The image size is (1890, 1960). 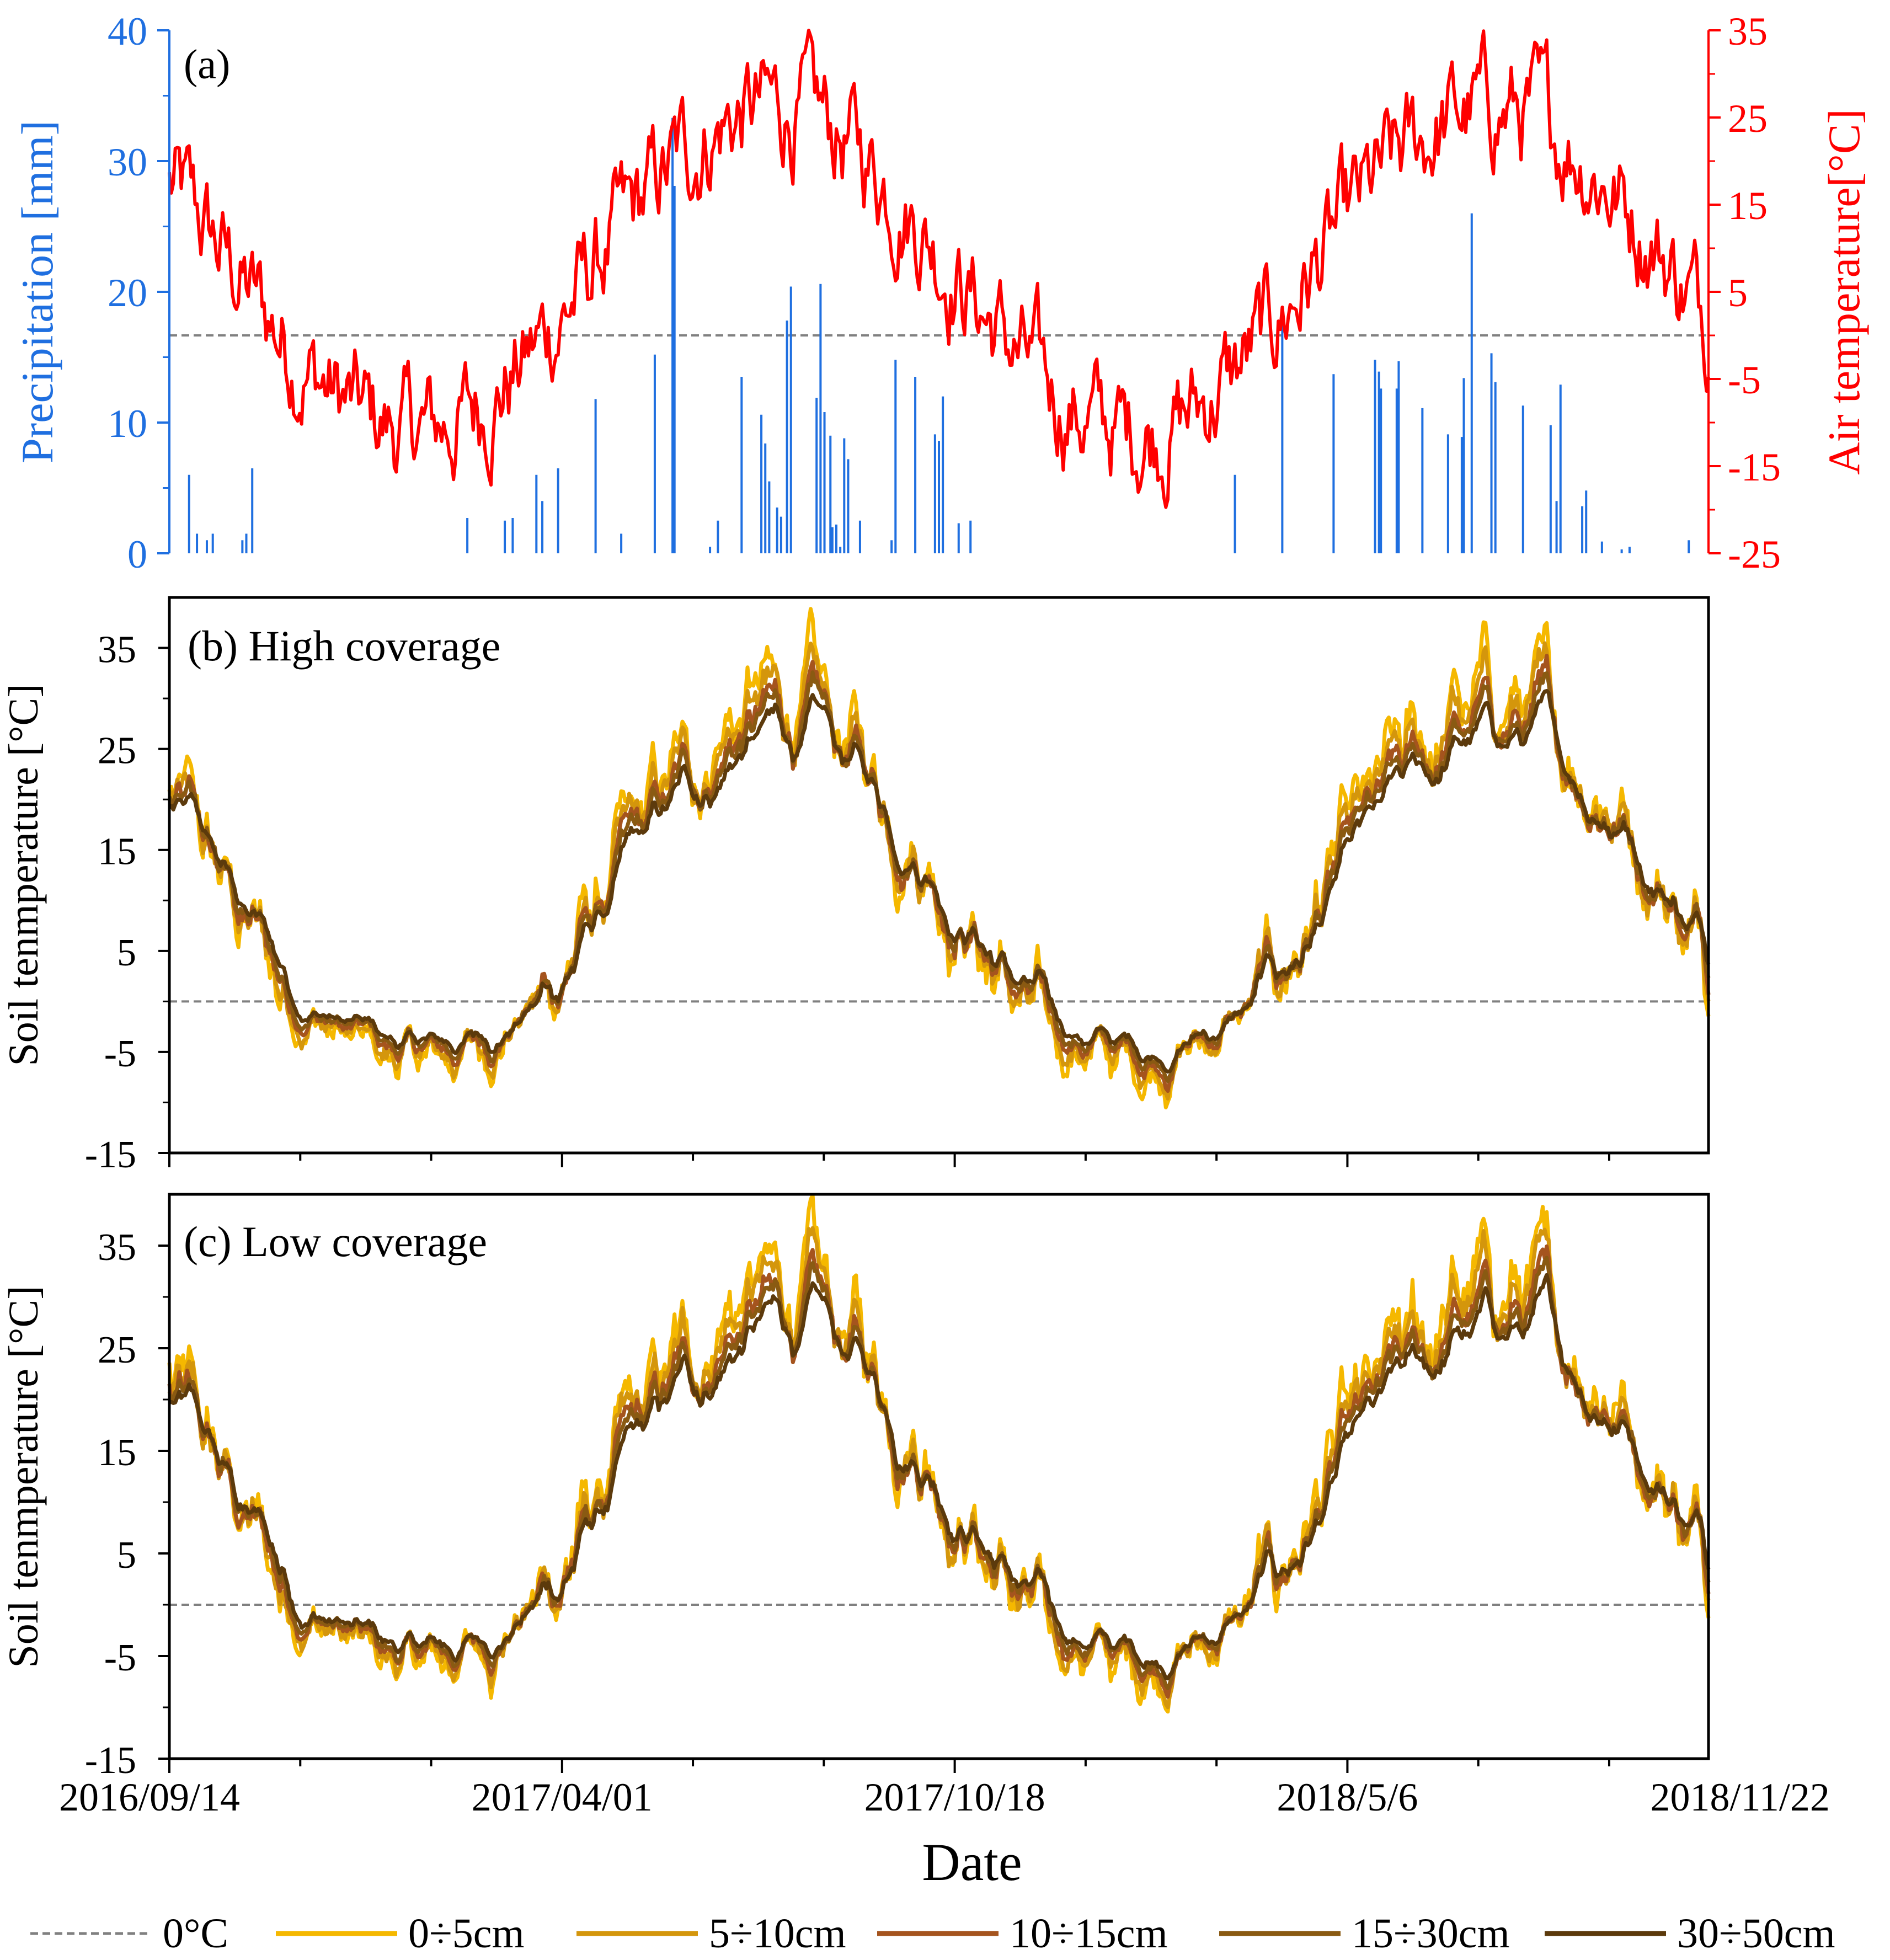 I want to click on x-tick-label: 2017/10/18, so click(x=954, y=1797).